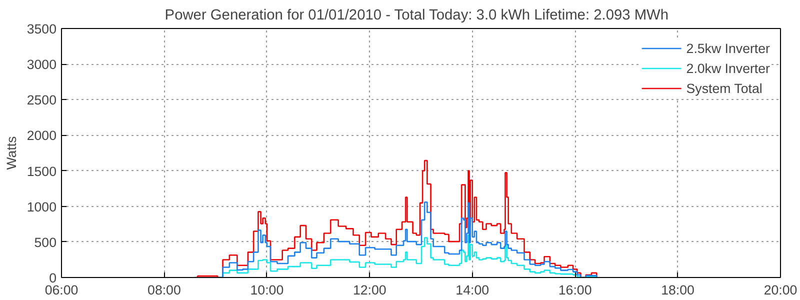 The image size is (800, 300). Describe the element at coordinates (11, 153) in the screenshot. I see `y-axis-title: Watts` at that location.